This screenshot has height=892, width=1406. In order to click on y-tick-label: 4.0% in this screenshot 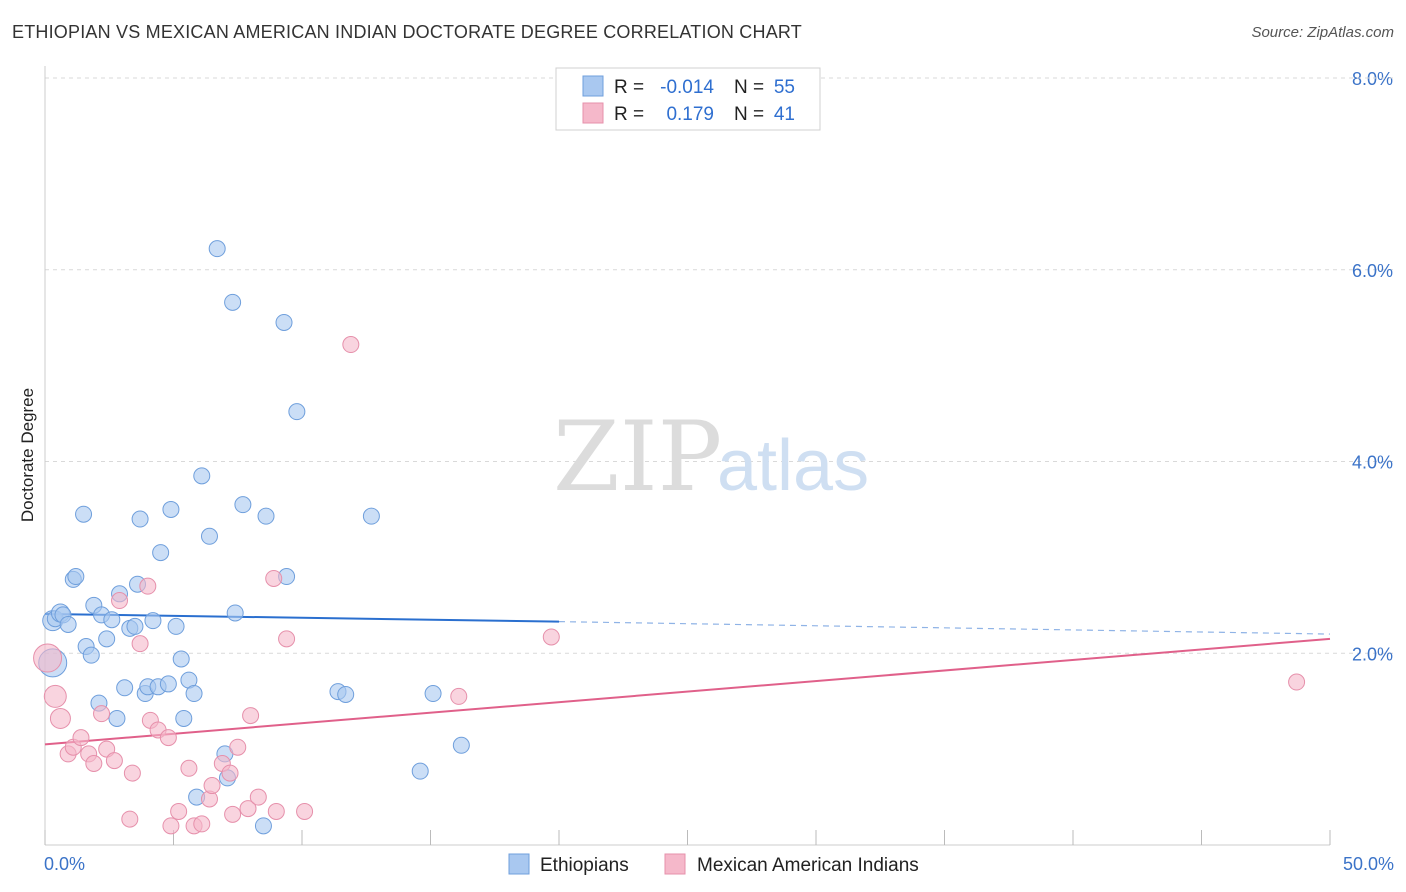, I will do `click(1372, 463)`.